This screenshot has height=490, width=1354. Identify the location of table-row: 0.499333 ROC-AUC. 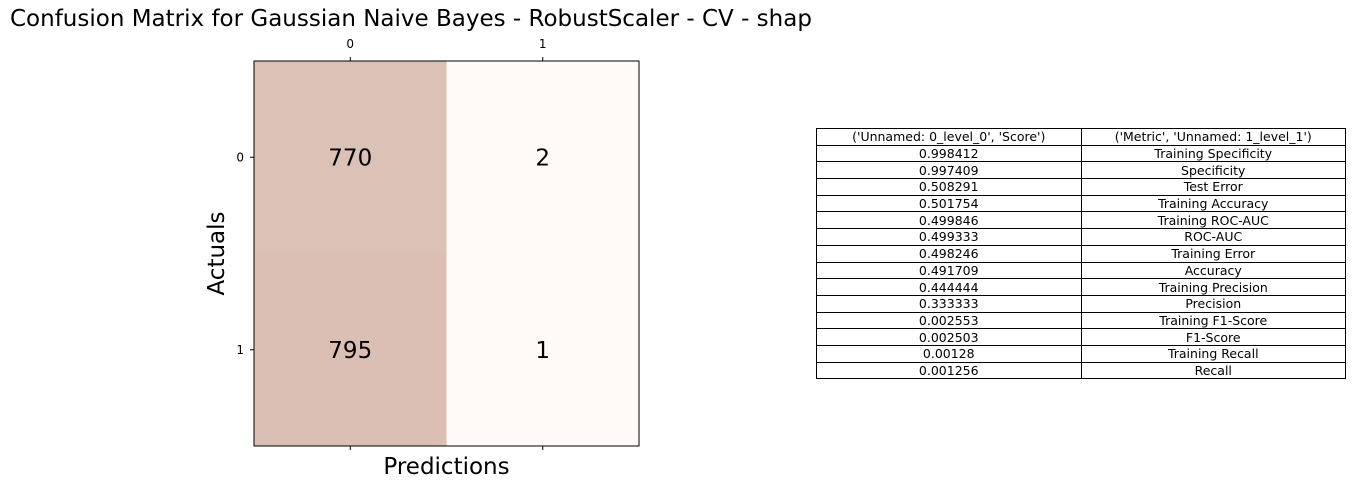
(1081, 237).